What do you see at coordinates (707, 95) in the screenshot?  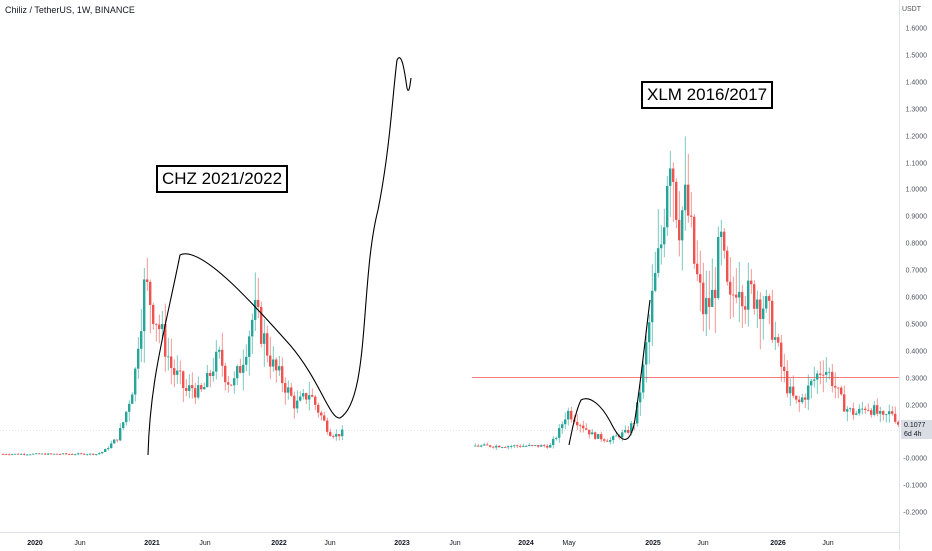 I see `annotation-xlm: XLM 2016/2017` at bounding box center [707, 95].